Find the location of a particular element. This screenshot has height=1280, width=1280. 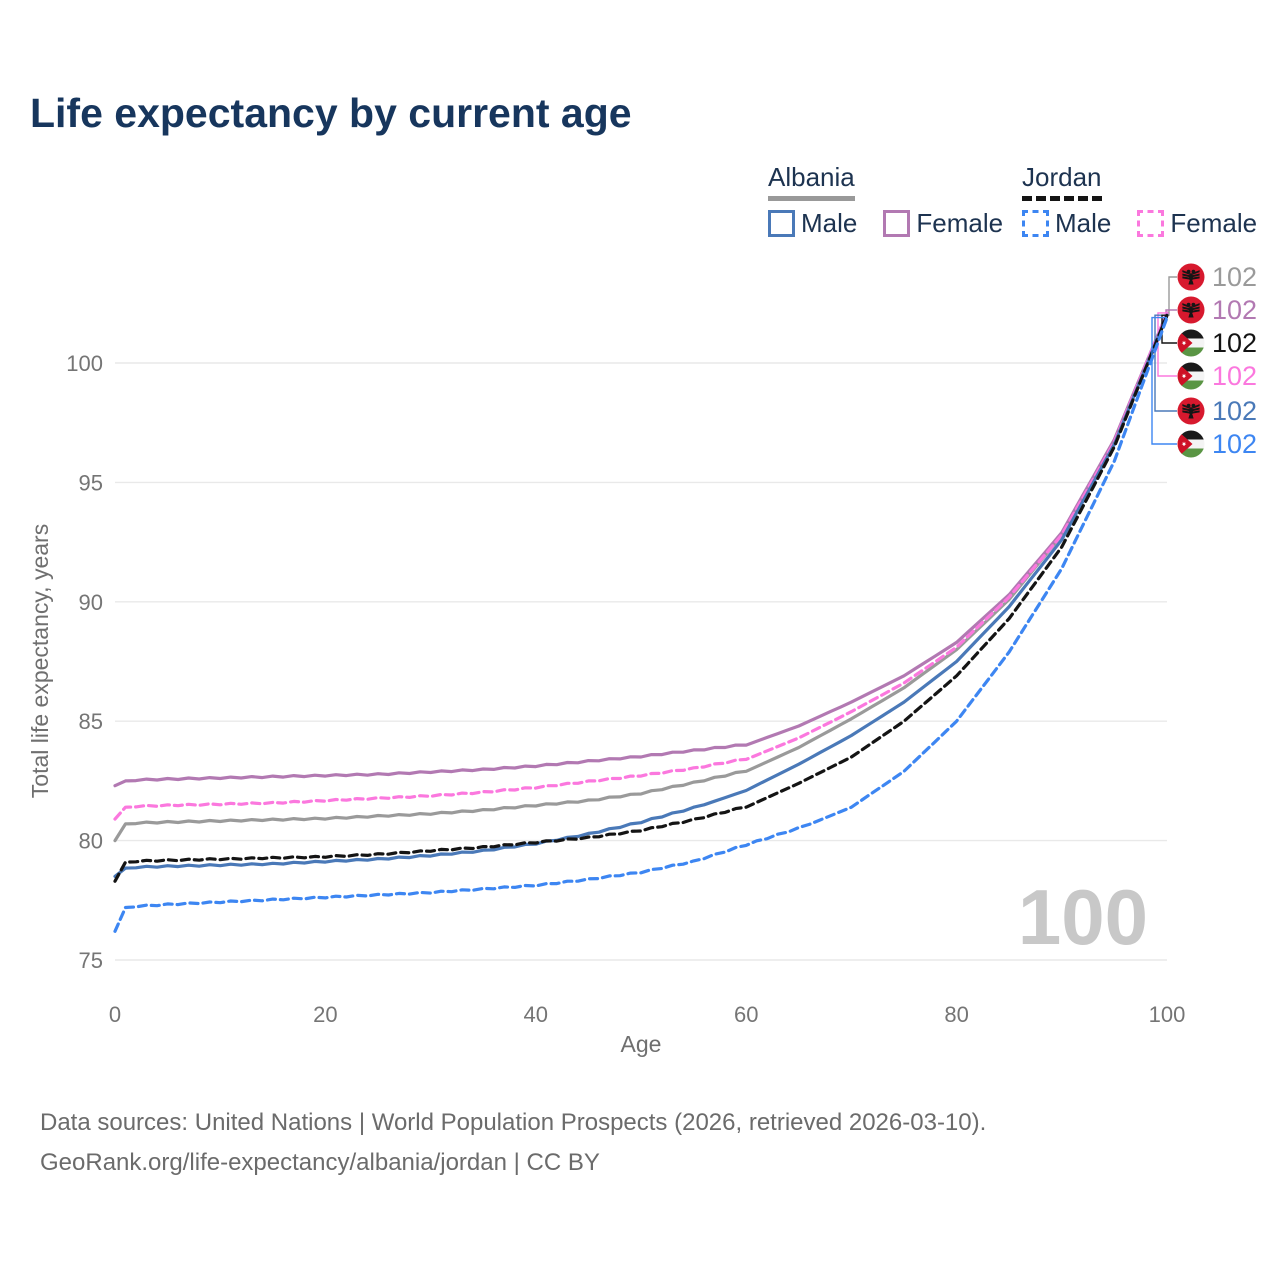

end-value-label-albania-all: 102 is located at coordinates (1234, 277).